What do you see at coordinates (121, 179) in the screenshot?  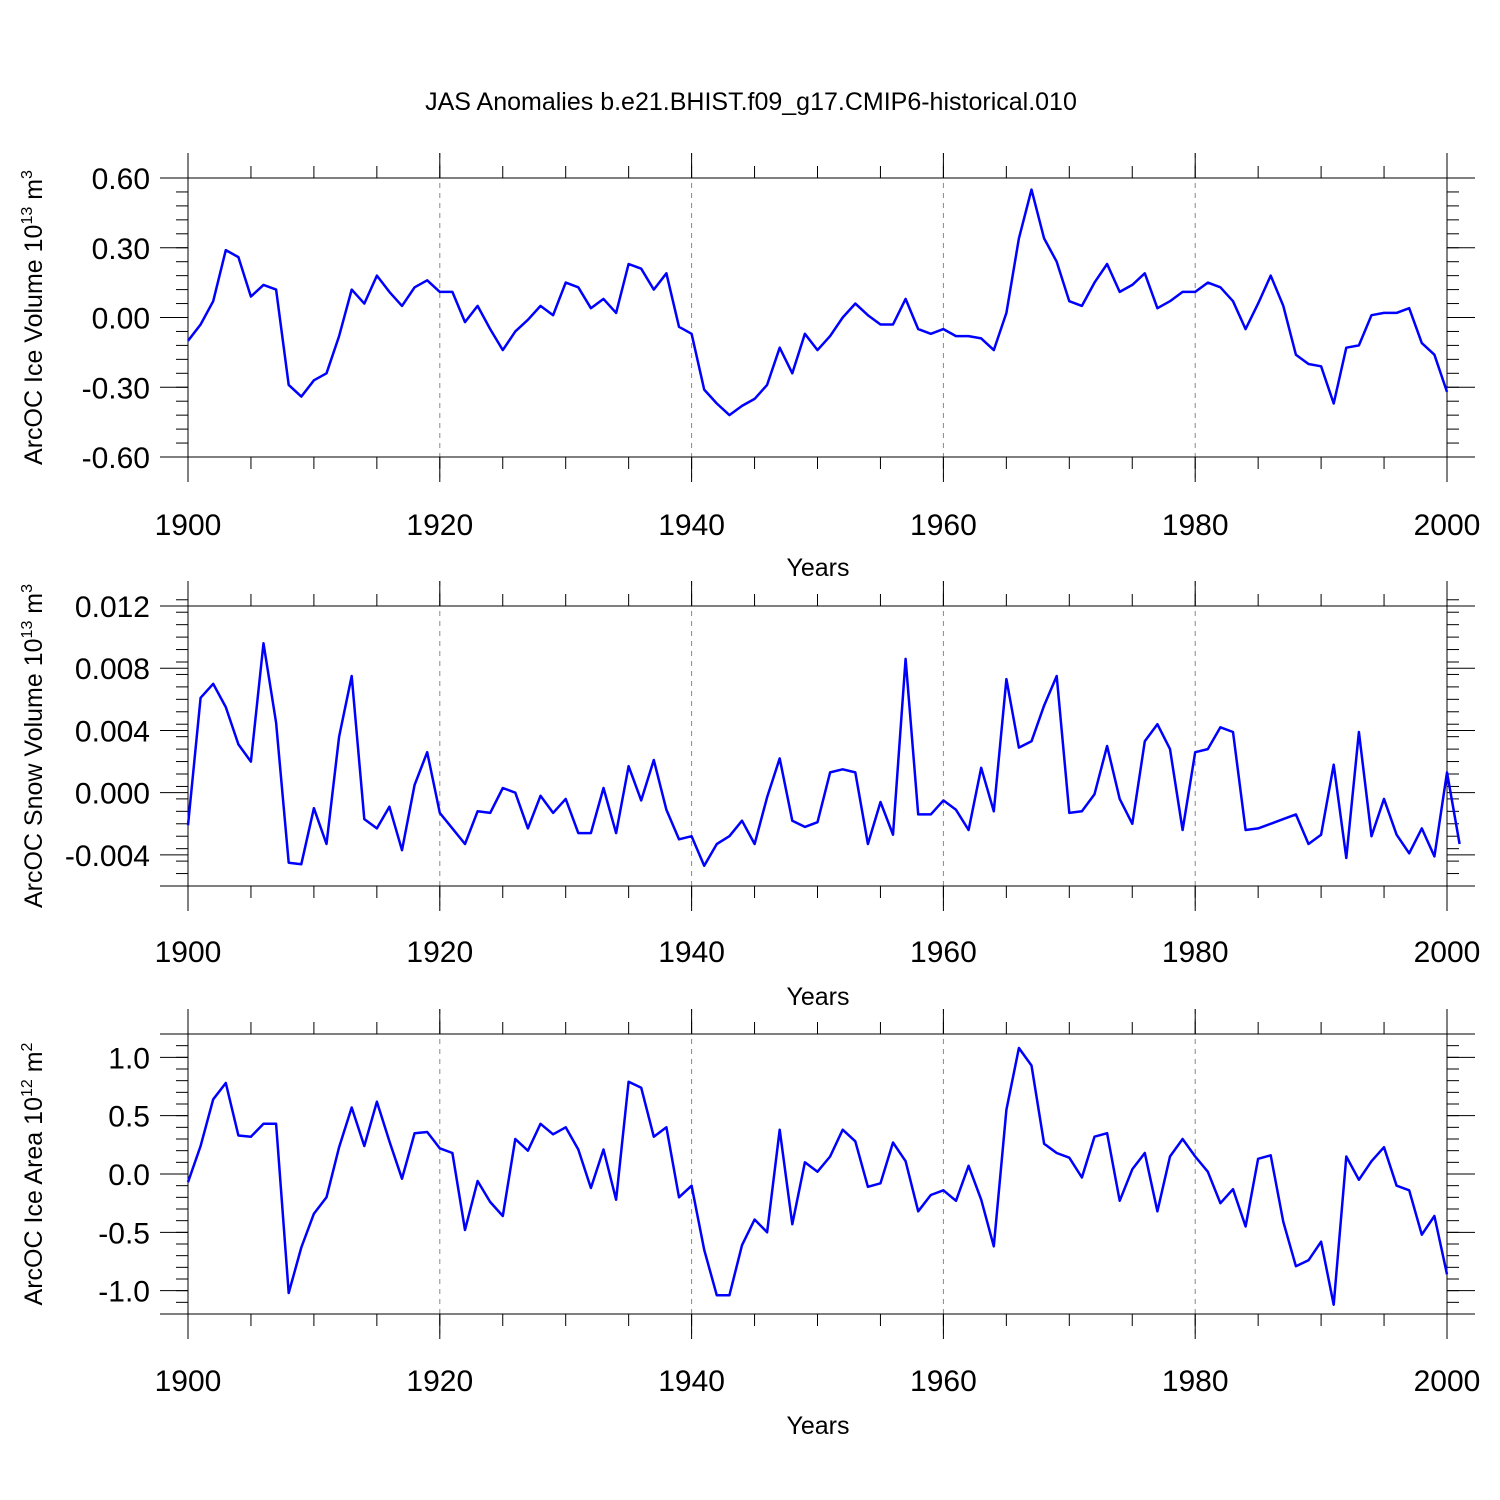 I see `y-tick-label: 0.60` at bounding box center [121, 179].